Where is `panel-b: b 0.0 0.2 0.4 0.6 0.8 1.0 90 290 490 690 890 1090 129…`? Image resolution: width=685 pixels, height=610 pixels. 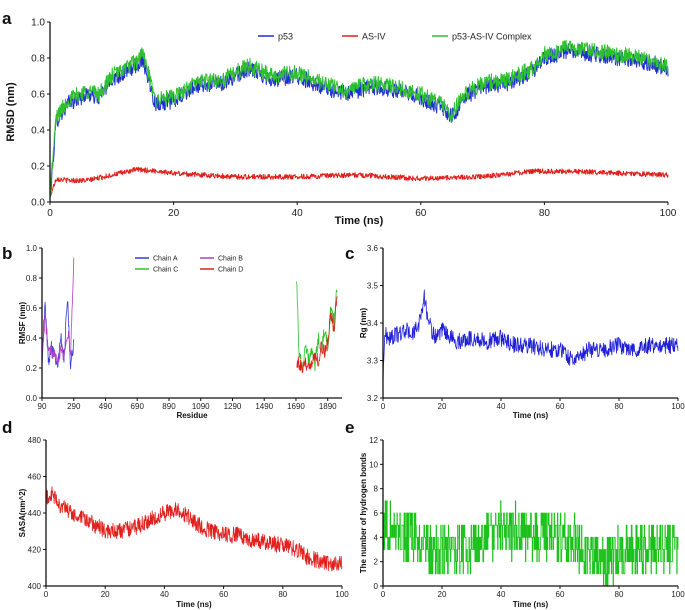 panel-b: b 0.0 0.2 0.4 0.6 0.8 1.0 90 290 490 690 890 1090 129… is located at coordinates (172, 332).